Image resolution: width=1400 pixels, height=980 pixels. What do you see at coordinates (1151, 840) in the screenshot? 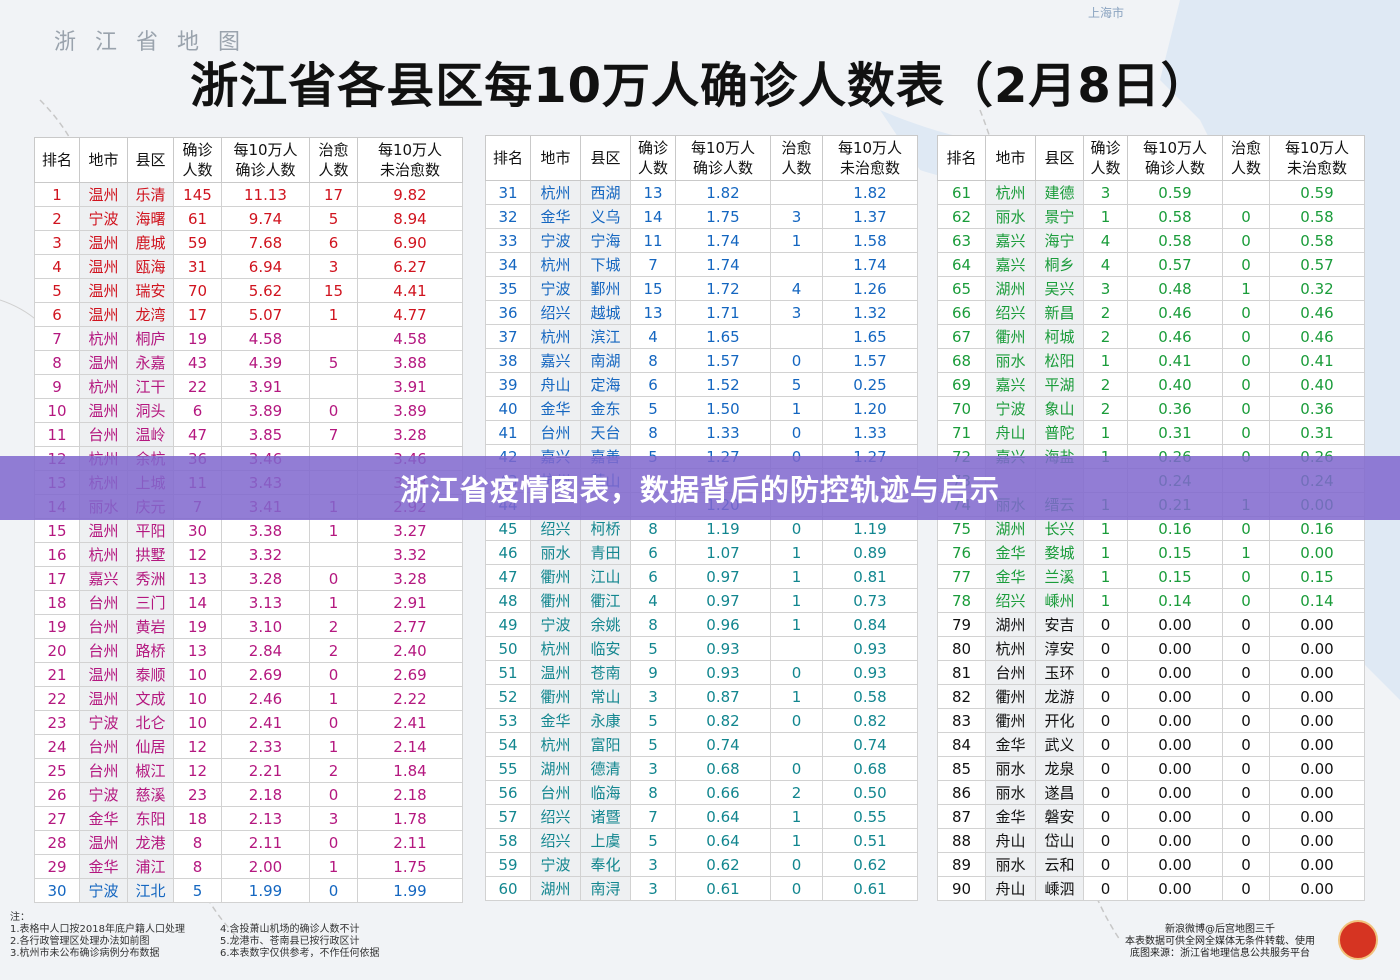
I see `table-row: 88 舟山 岱山 0 0.00 0 0.00` at bounding box center [1151, 840].